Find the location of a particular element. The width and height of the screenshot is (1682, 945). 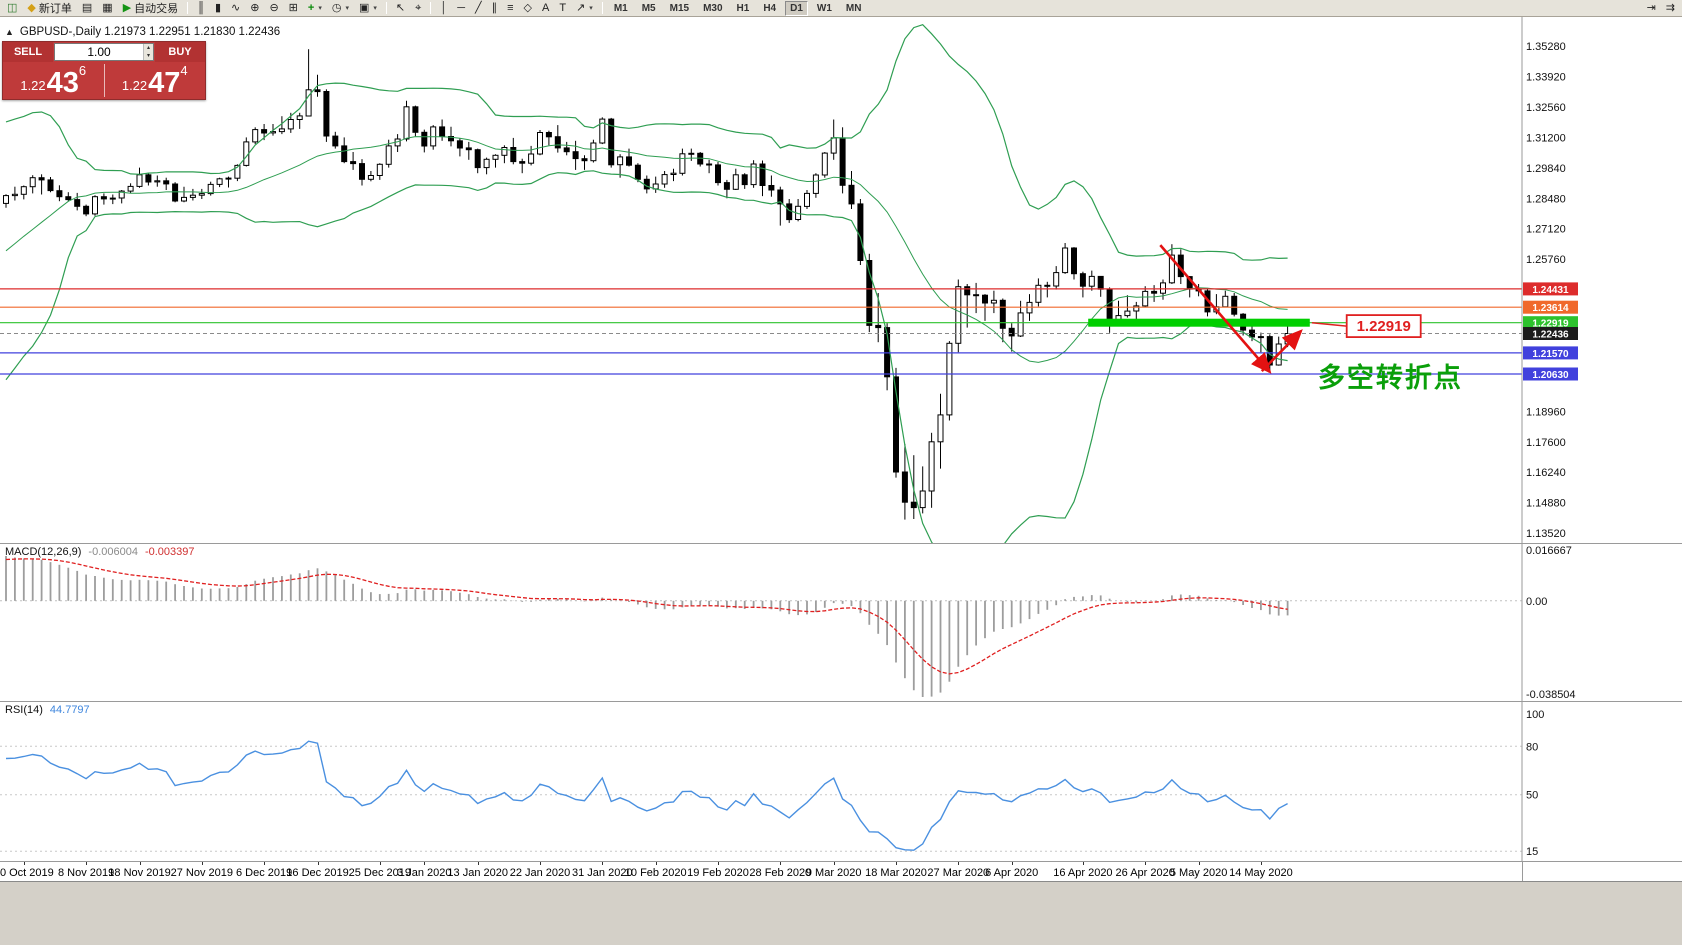

timeframe-m30-button: M30 is located at coordinates (713, 8).